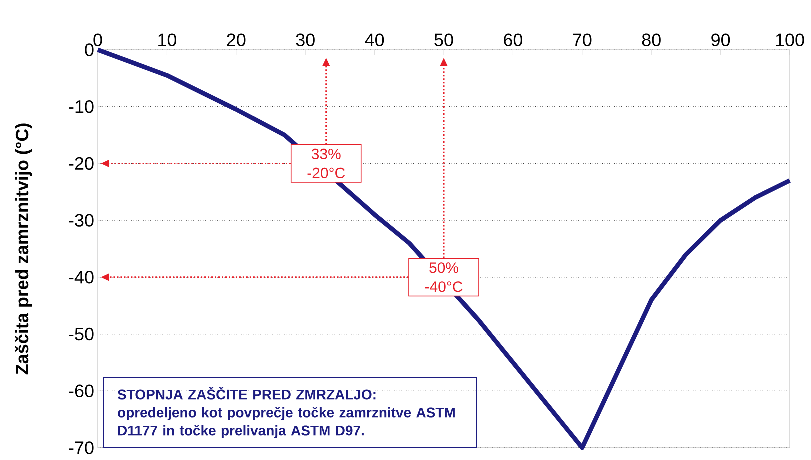 The width and height of the screenshot is (811, 460). Describe the element at coordinates (167, 40) in the screenshot. I see `x-tick-label: 10` at that location.